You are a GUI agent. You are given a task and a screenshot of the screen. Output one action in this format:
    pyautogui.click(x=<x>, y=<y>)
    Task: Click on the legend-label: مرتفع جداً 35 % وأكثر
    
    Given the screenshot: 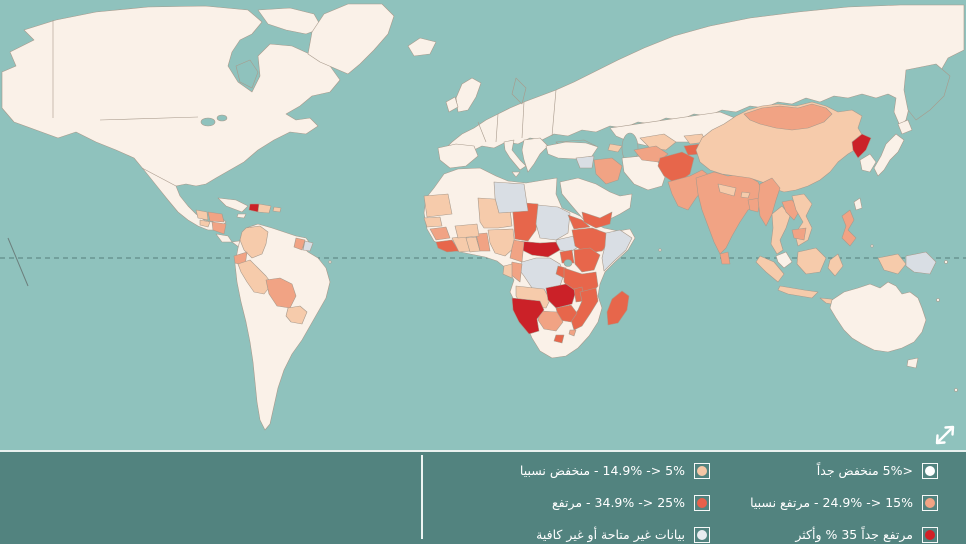 What is the action you would take?
    pyautogui.click(x=854, y=534)
    